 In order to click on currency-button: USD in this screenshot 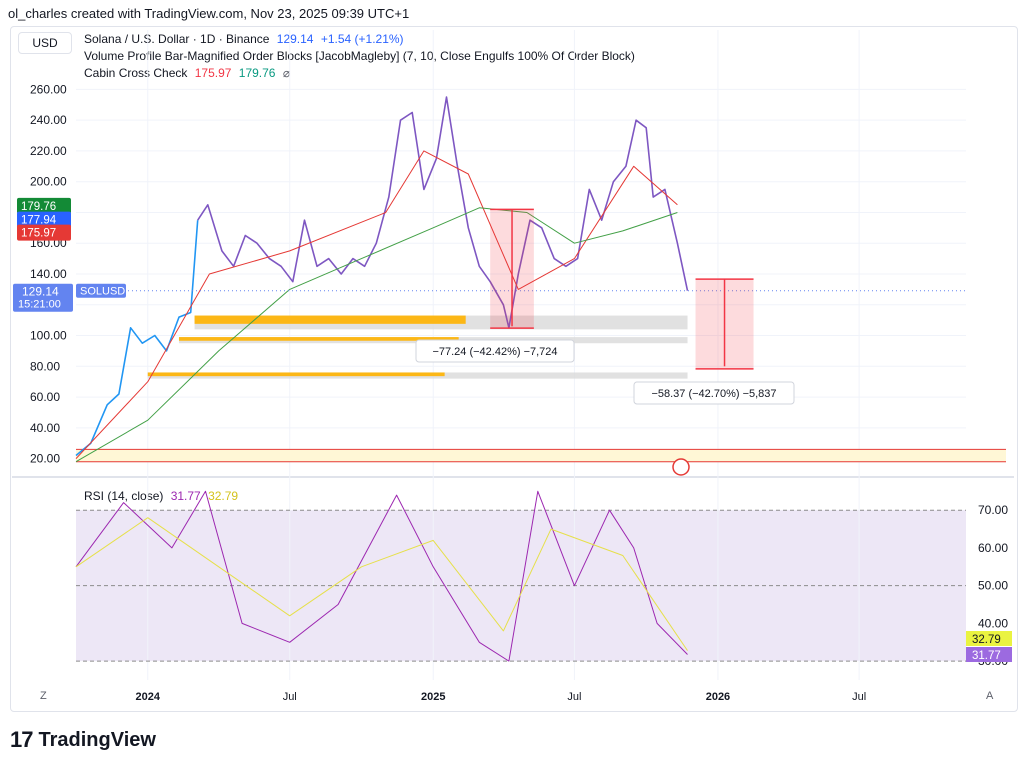, I will do `click(45, 43)`.